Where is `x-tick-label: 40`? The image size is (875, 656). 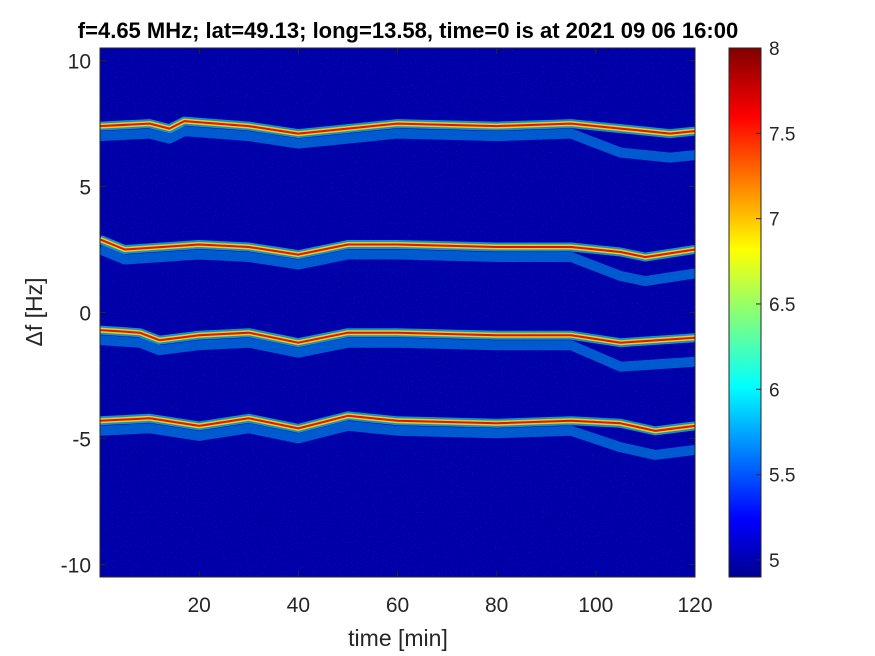
x-tick-label: 40 is located at coordinates (298, 605).